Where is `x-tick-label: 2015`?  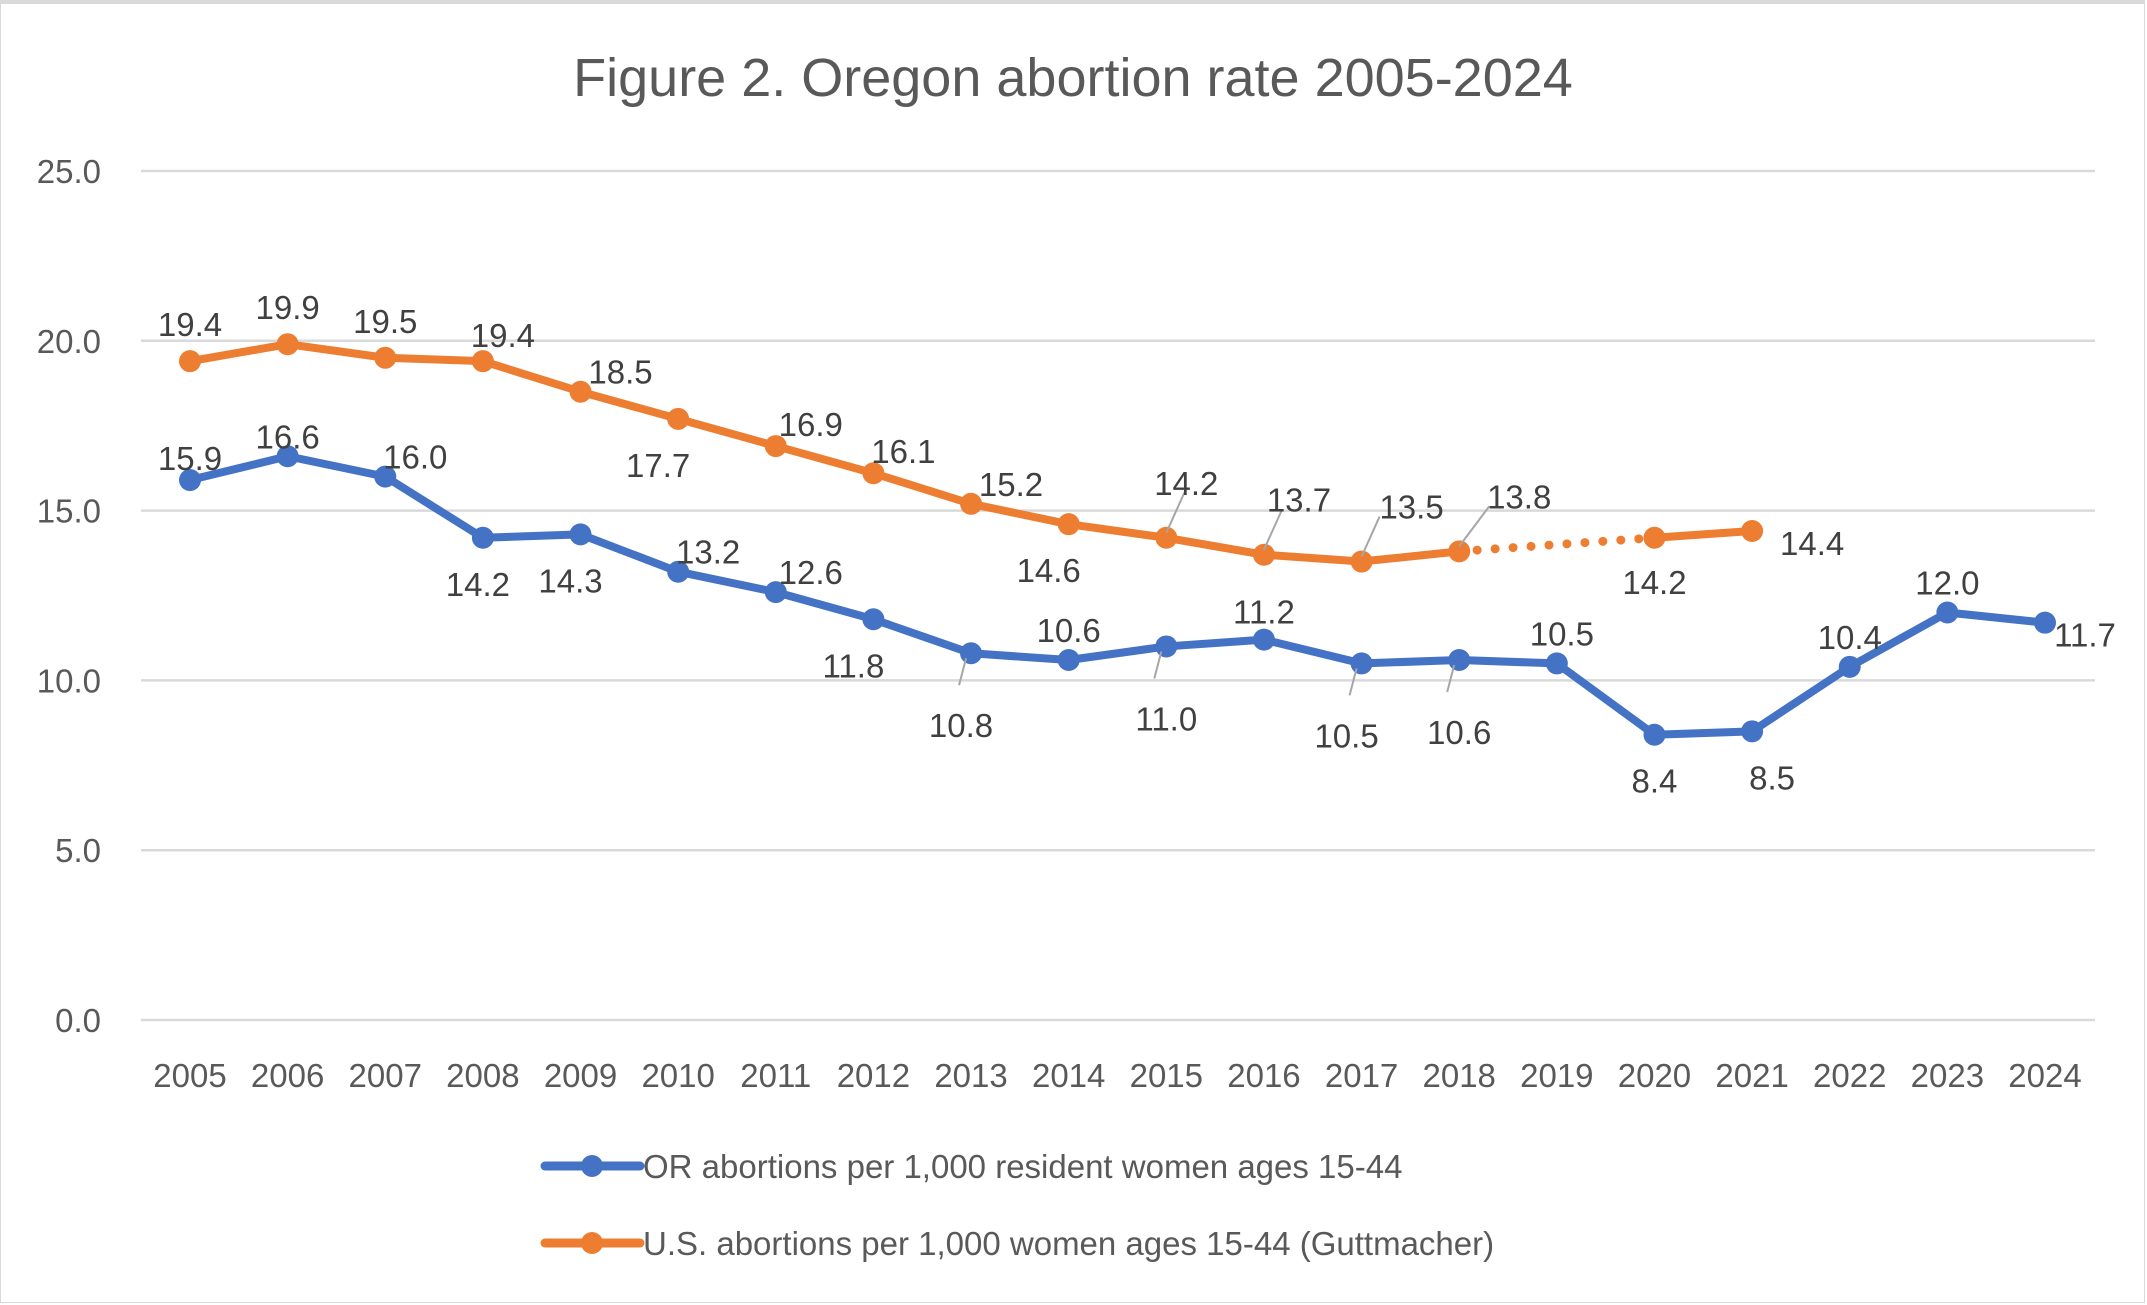
x-tick-label: 2015 is located at coordinates (1166, 1075).